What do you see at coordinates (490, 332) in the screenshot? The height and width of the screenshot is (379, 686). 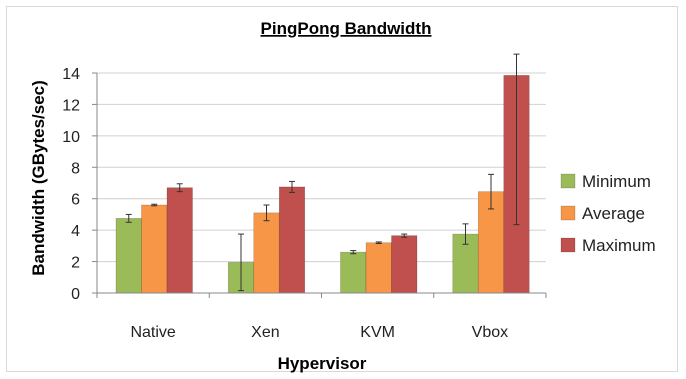 I see `x-tick-label: Vbox` at bounding box center [490, 332].